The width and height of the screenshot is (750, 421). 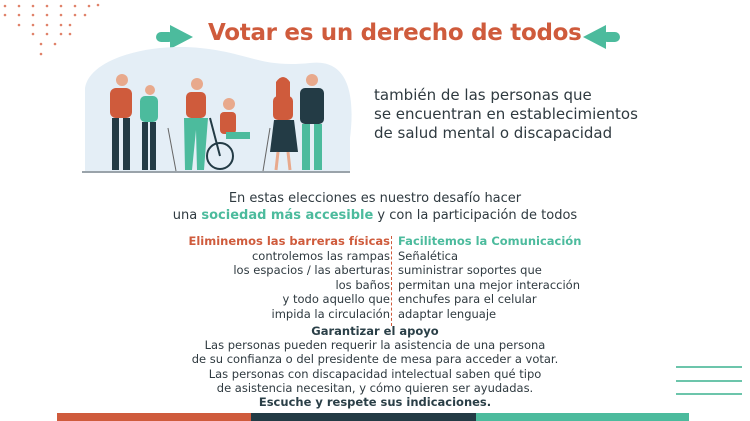 What do you see at coordinates (187, 215) in the screenshot?
I see `intro-text-pre: una` at bounding box center [187, 215].